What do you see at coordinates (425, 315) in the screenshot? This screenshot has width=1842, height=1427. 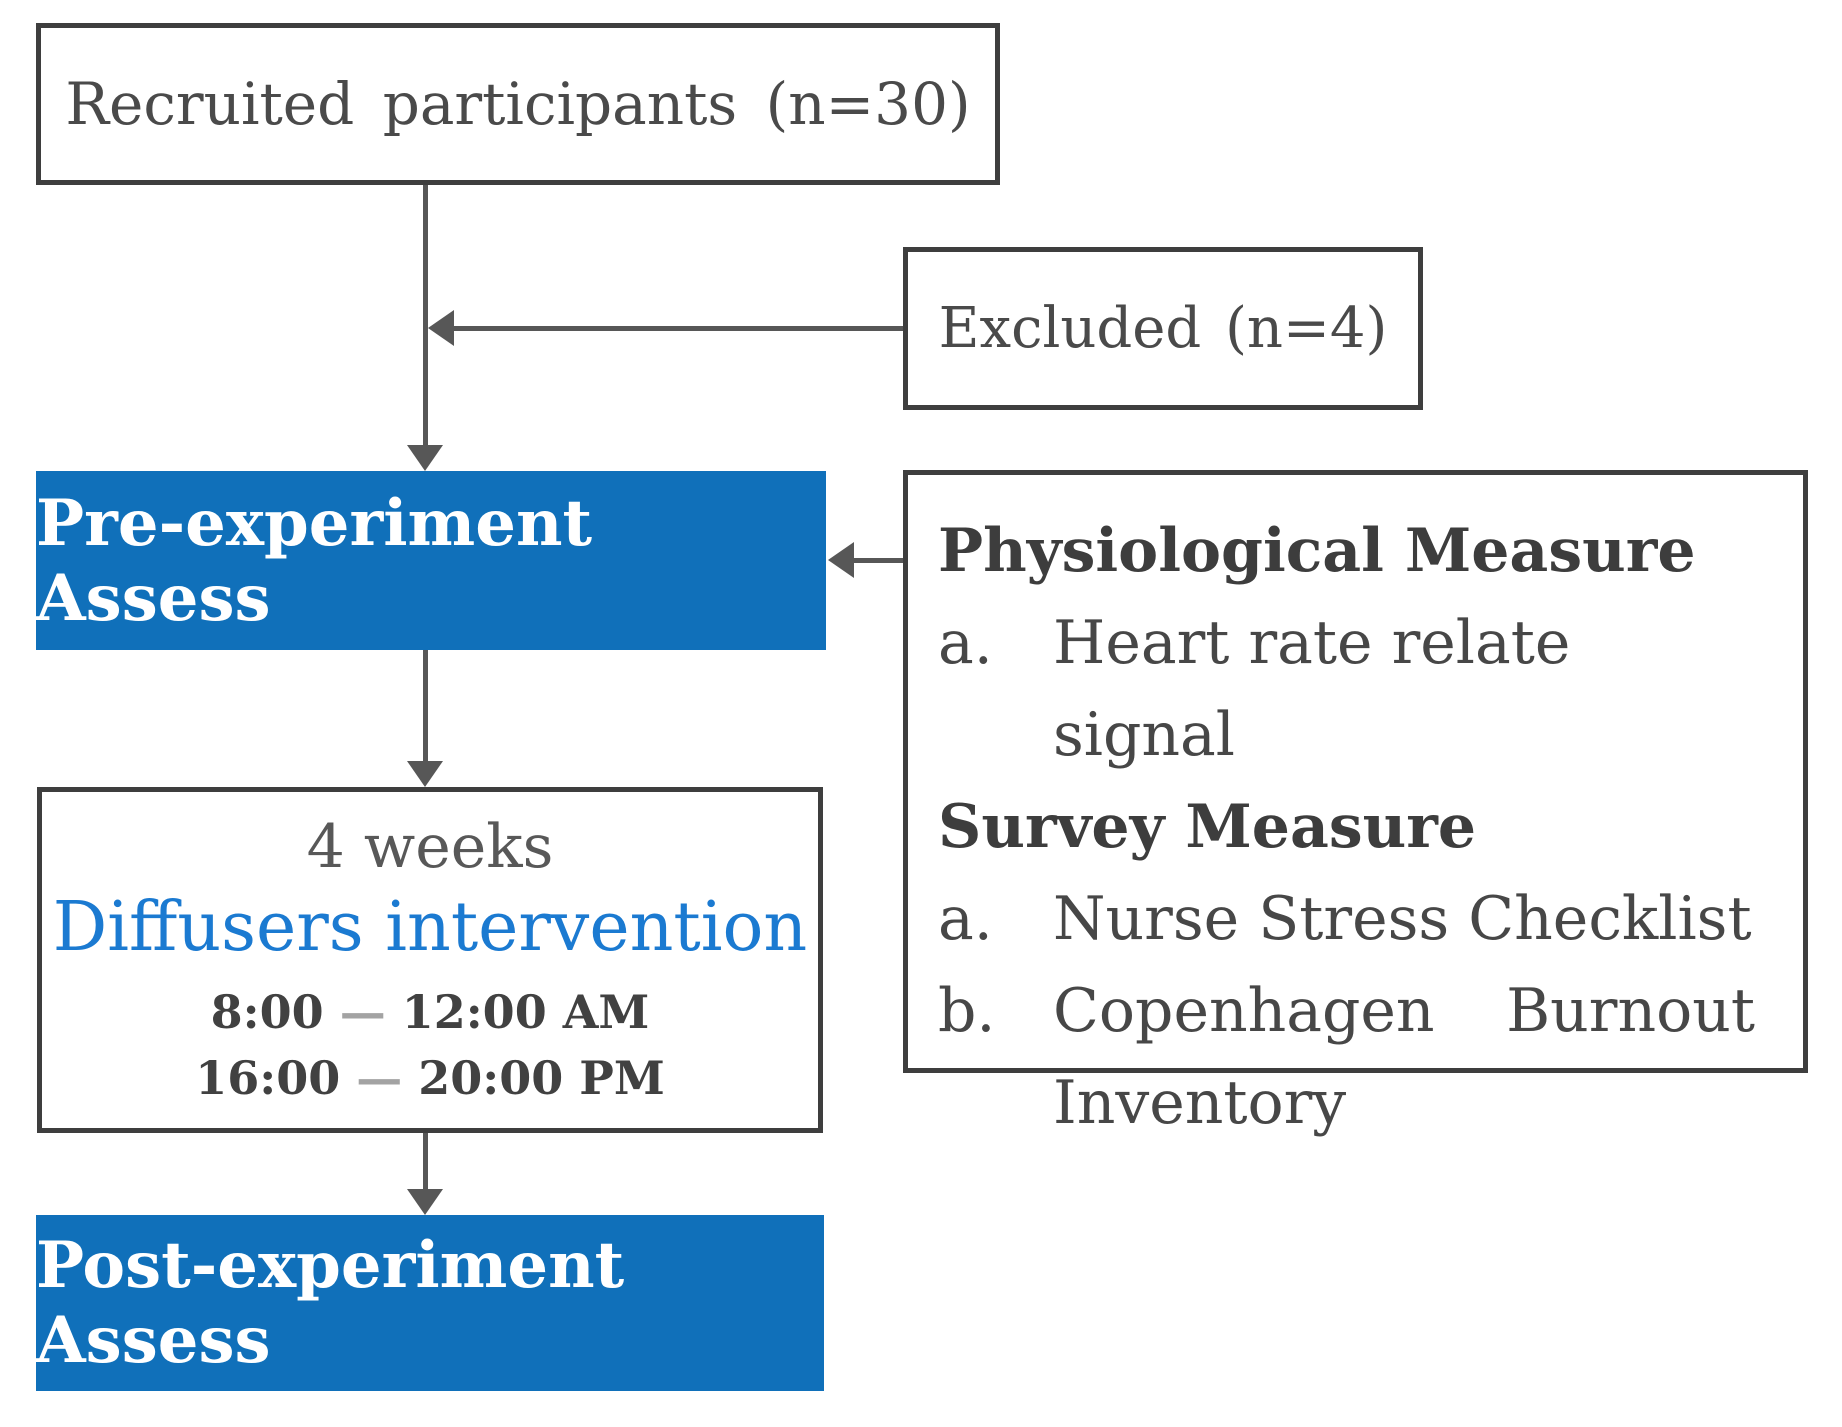 I see `flow-line-recruited-to-pre` at bounding box center [425, 315].